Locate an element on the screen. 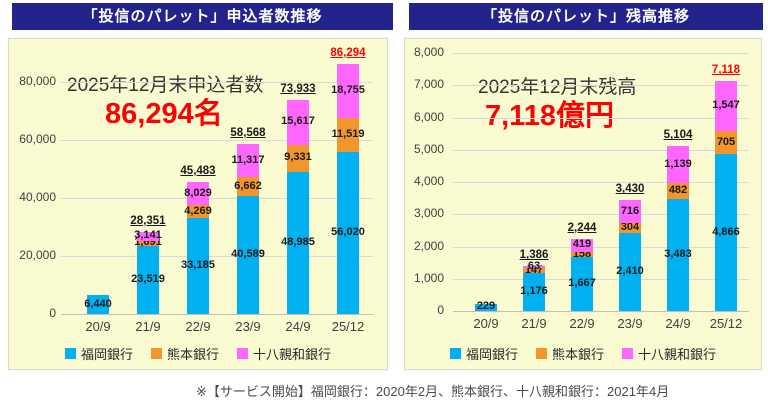 The image size is (768, 400). total-value-label: 7,118 is located at coordinates (726, 70).